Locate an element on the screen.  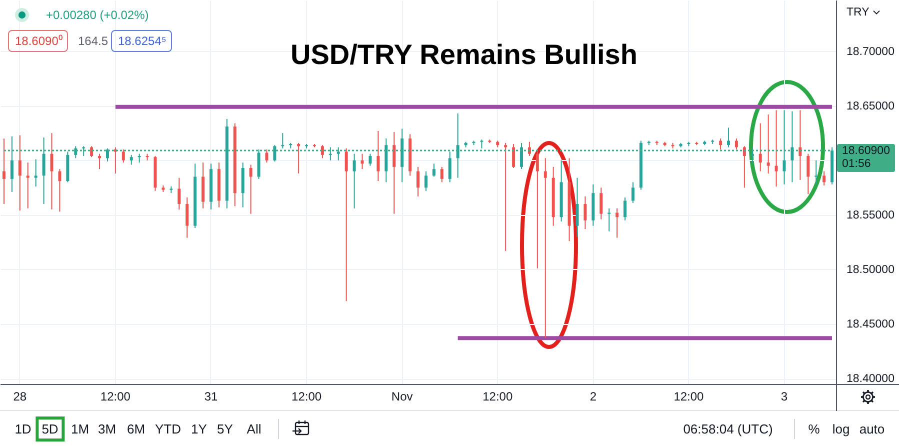
text: YTD is located at coordinates (168, 429).